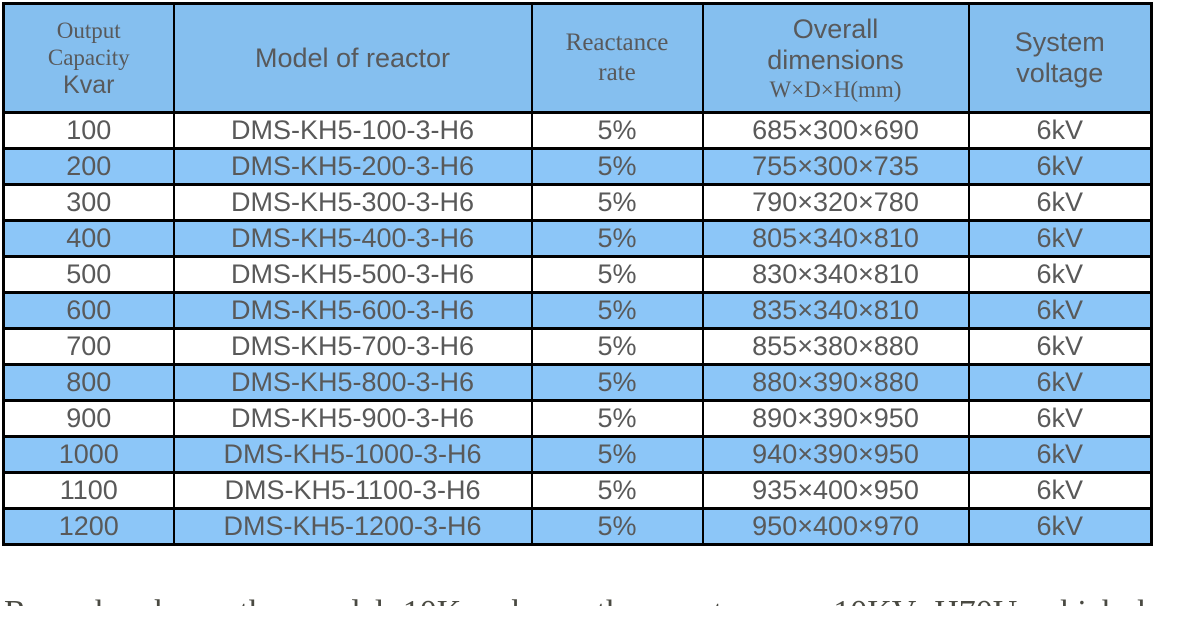 The image size is (1178, 630). Describe the element at coordinates (88, 526) in the screenshot. I see `cell-capacity: 1200` at that location.